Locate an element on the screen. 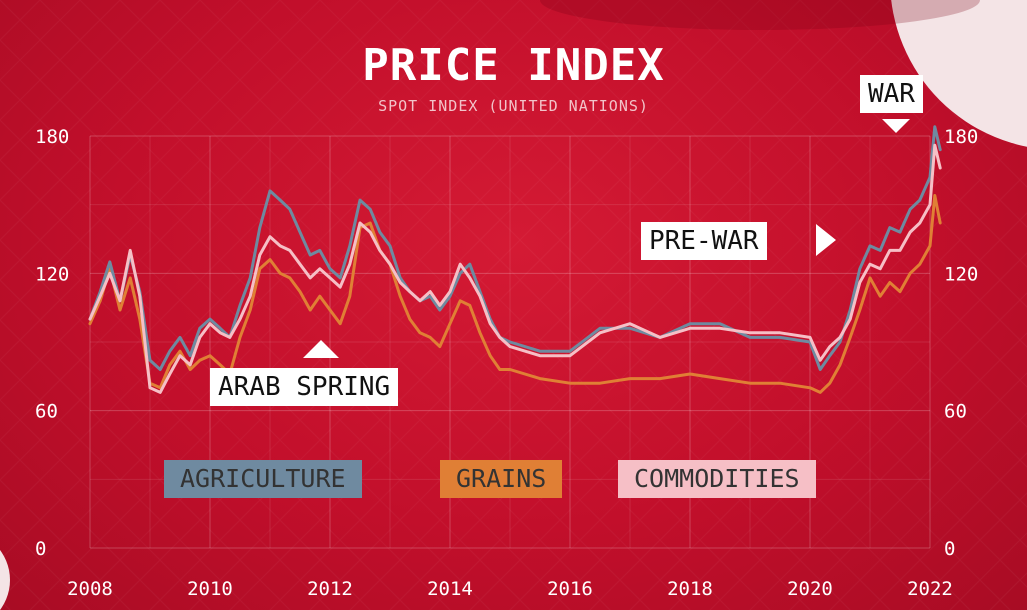 The width and height of the screenshot is (1027, 610). y-tick-label-left: 120 is located at coordinates (52, 274).